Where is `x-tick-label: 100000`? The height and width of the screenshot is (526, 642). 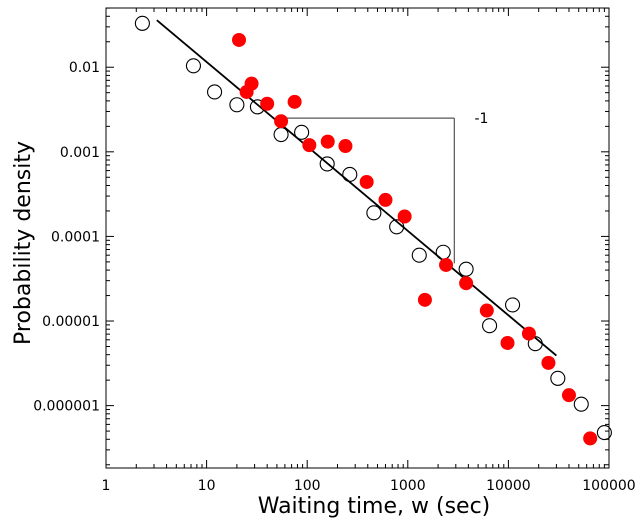
x-tick-label: 100000 is located at coordinates (608, 486).